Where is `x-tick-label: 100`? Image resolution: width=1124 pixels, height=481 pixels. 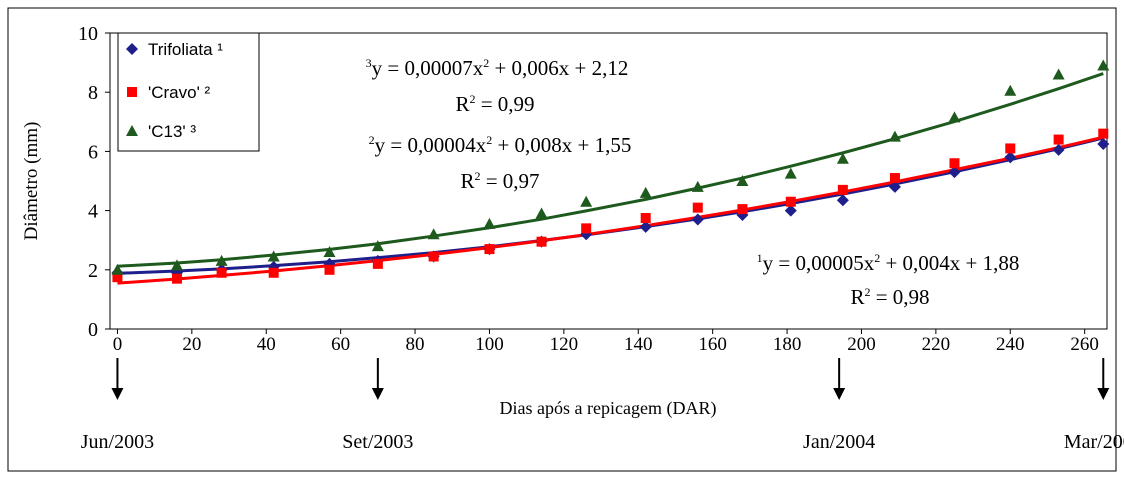 x-tick-label: 100 is located at coordinates (489, 344).